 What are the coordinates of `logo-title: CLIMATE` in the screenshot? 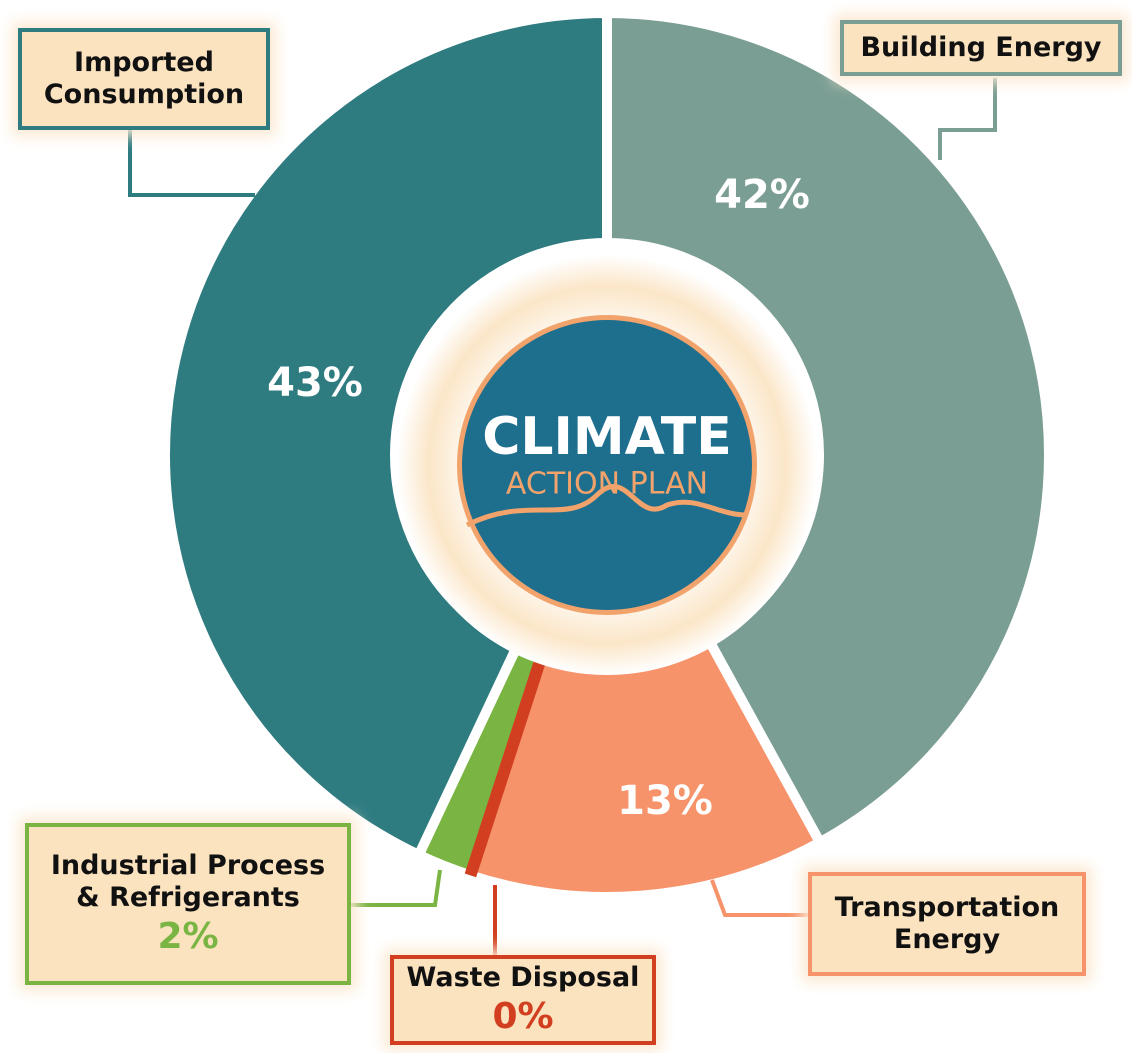 It's located at (607, 437).